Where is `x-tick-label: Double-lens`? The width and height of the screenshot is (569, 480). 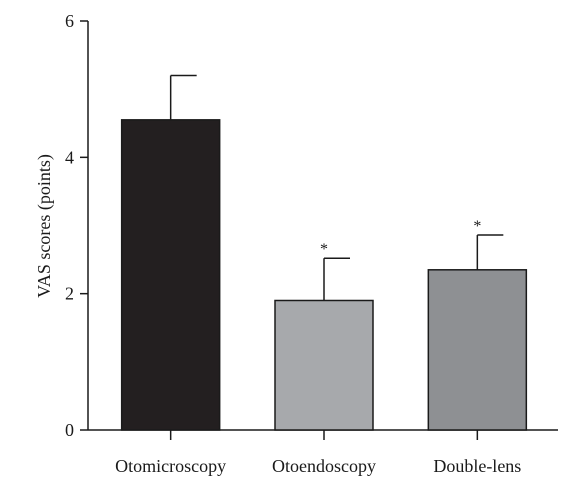
x-tick-label: Double-lens is located at coordinates (477, 466).